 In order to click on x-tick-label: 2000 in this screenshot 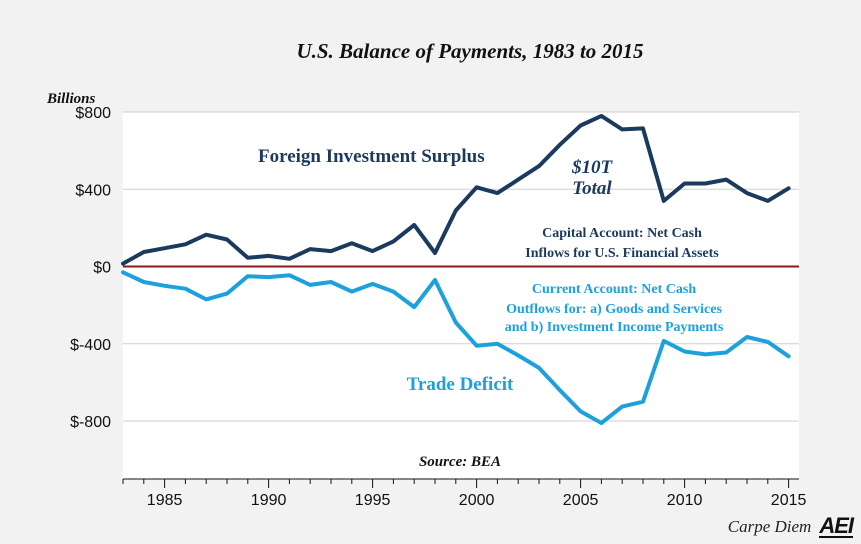, I will do `click(477, 500)`.